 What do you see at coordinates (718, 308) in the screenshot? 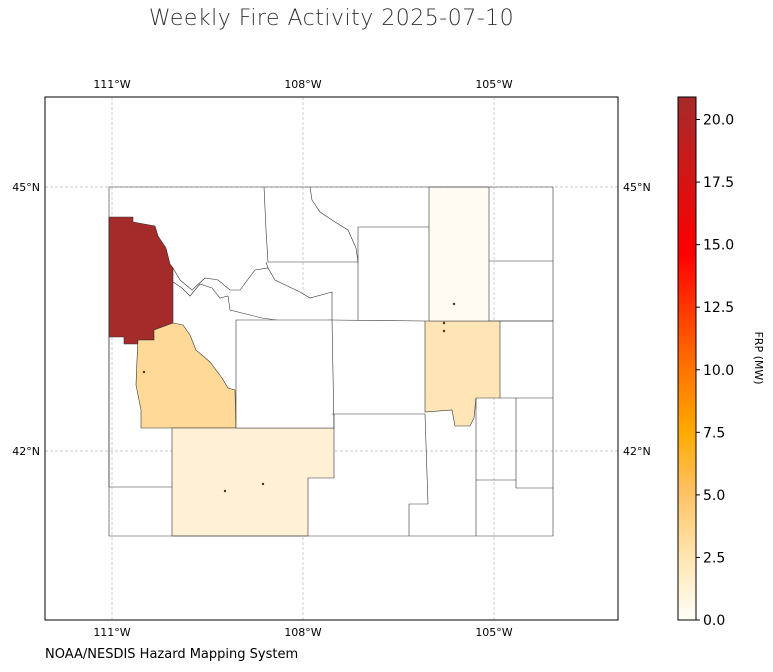
I see `colorbar-tick-label: 12.5` at bounding box center [718, 308].